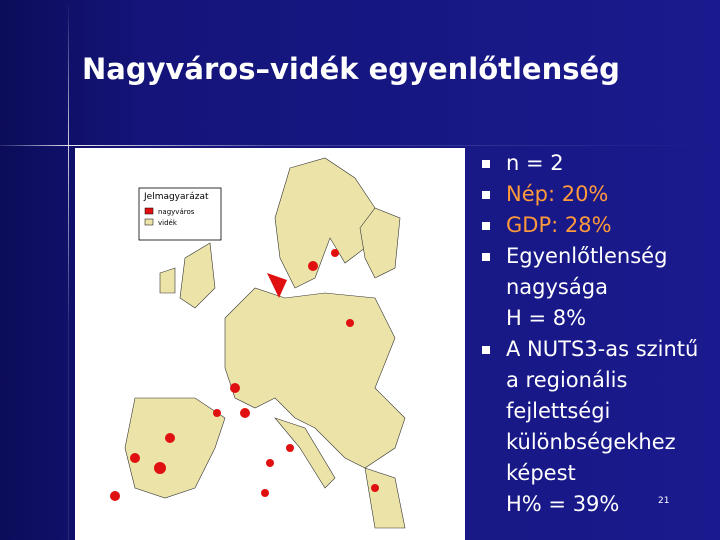 This screenshot has height=540, width=720. I want to click on legend-item: vidék, so click(168, 223).